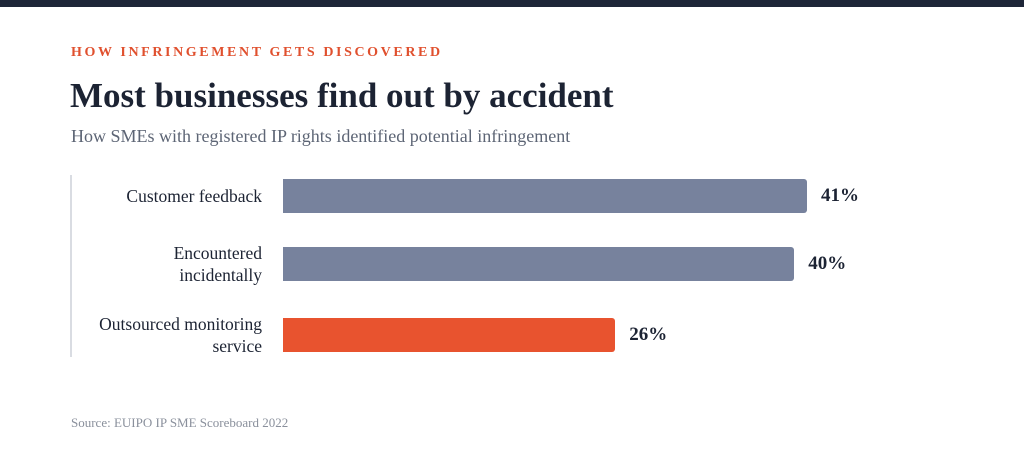 The image size is (1024, 461). What do you see at coordinates (648, 334) in the screenshot?
I see `value-label: 26%` at bounding box center [648, 334].